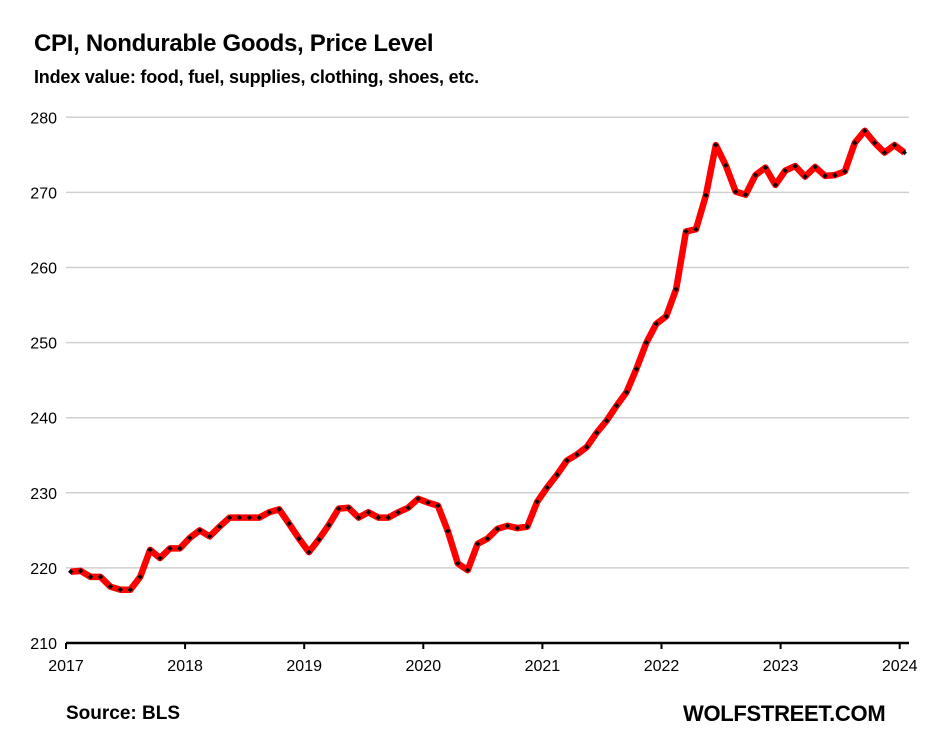  What do you see at coordinates (43, 344) in the screenshot?
I see `y-tick-label: 250` at bounding box center [43, 344].